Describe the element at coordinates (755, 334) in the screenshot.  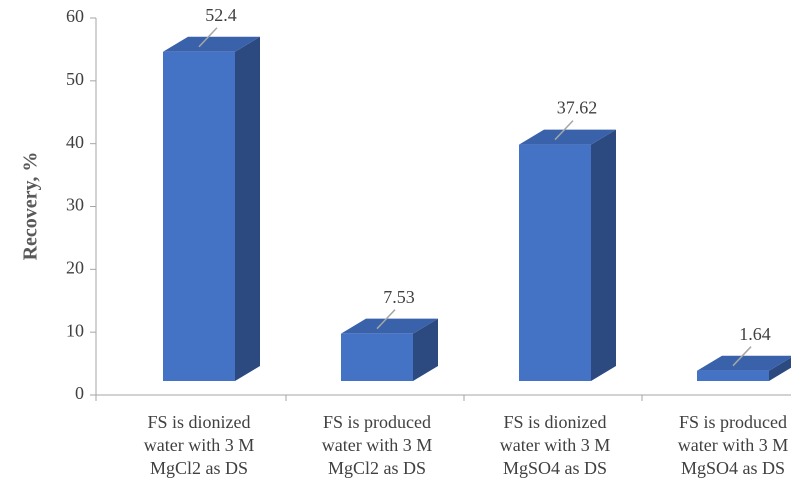
I see `data-label: 1.64` at that location.